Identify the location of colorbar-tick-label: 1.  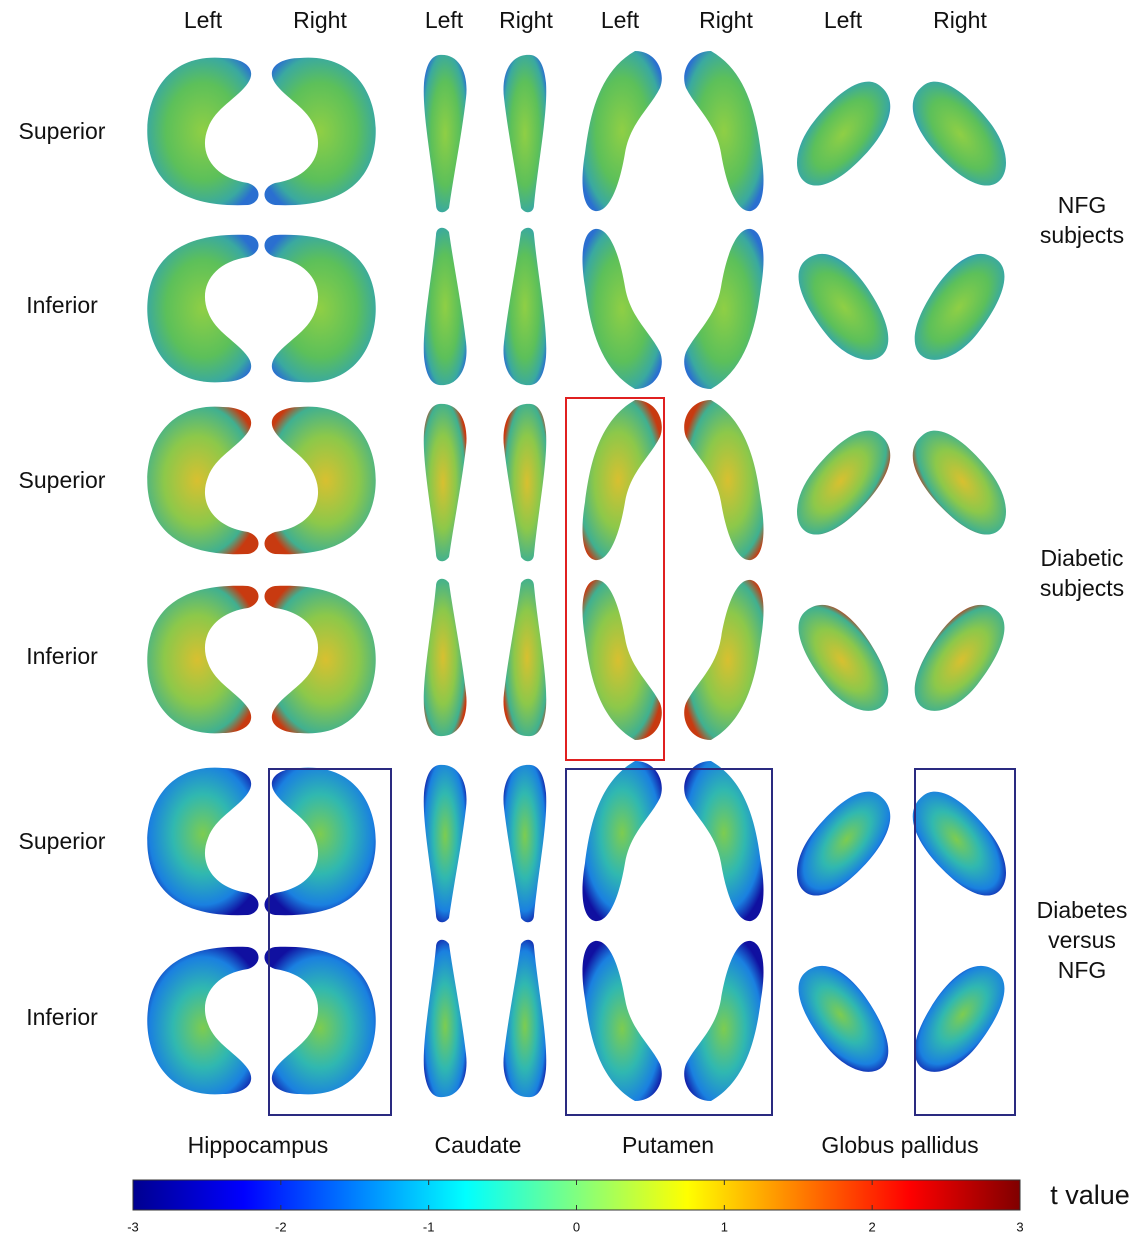
(724, 1226).